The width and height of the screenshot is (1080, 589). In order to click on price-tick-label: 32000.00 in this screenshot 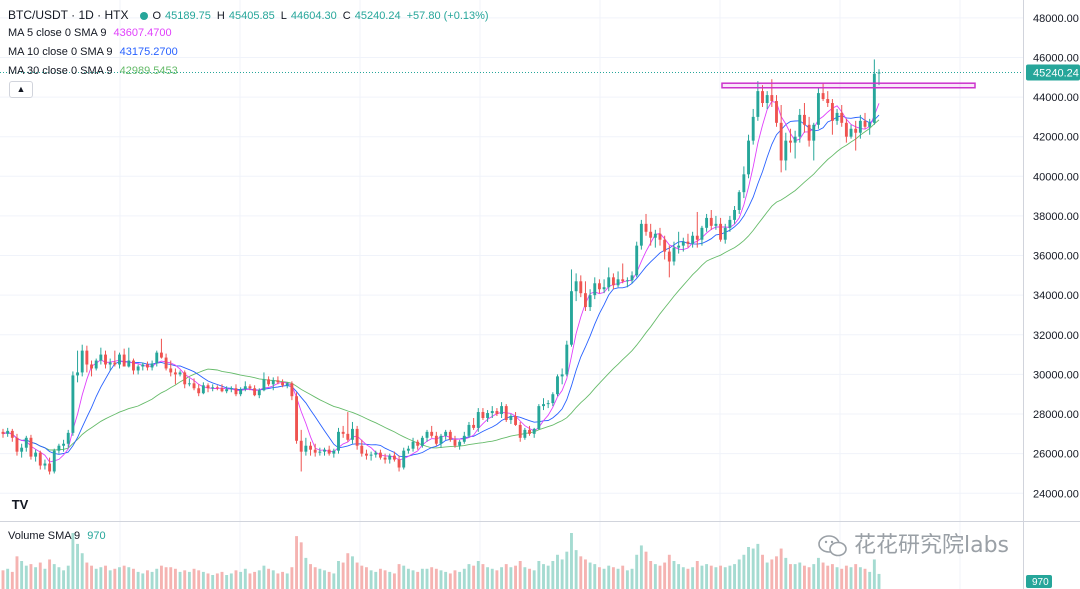, I will do `click(1056, 336)`.